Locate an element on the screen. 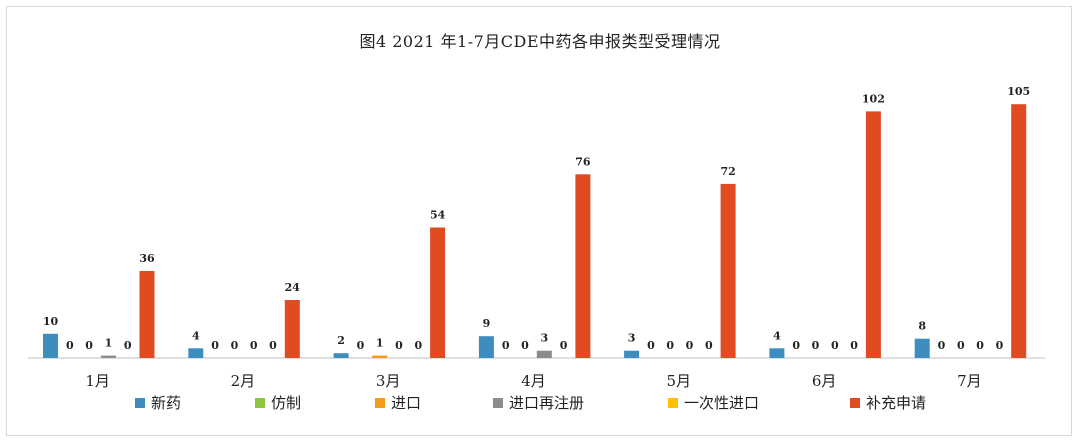 Image resolution: width=1080 pixels, height=445 pixels. data-label-4-0: 3 is located at coordinates (632, 338).